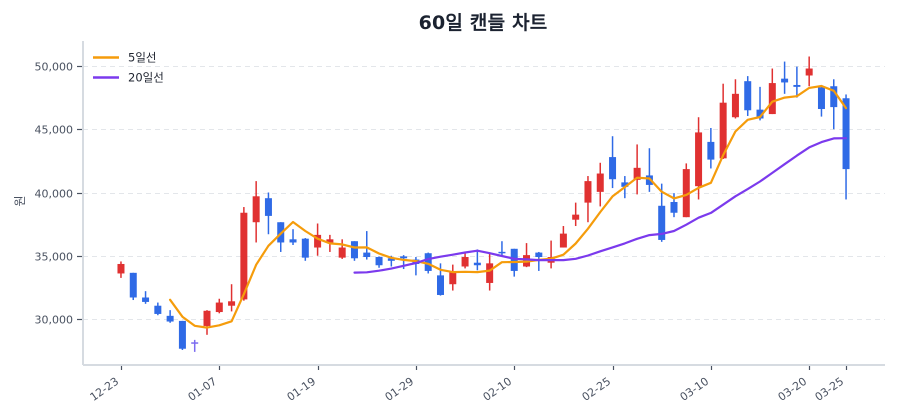 This screenshot has height=420, width=900. What do you see at coordinates (597, 389) in the screenshot?
I see `x-tick-label: 02-25` at bounding box center [597, 389].